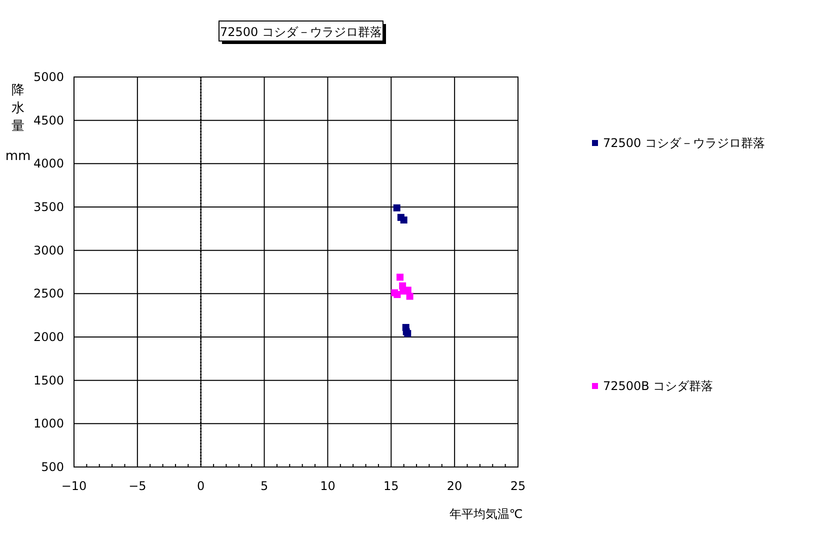 Image resolution: width=816 pixels, height=534 pixels. Describe the element at coordinates (74, 486) in the screenshot. I see `x-tick-label: −10` at that location.